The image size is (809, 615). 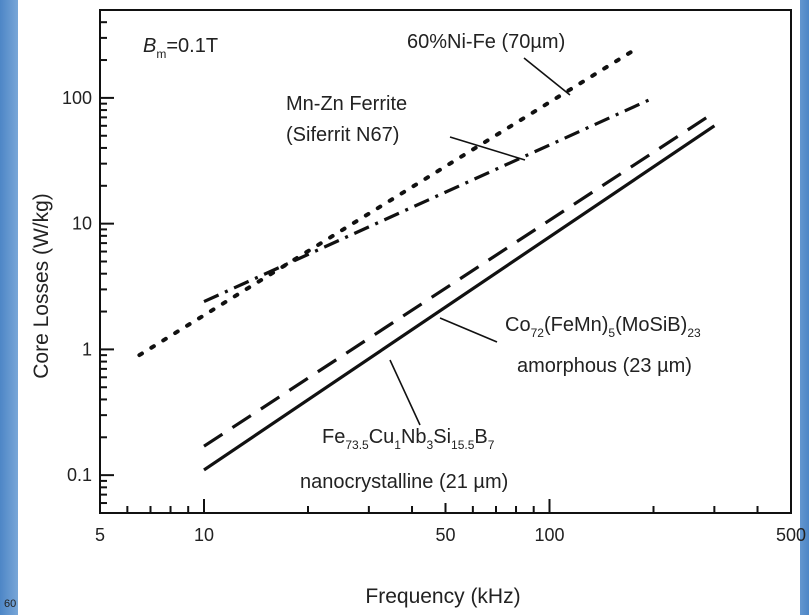 What do you see at coordinates (408, 439) in the screenshot?
I see `annotation-nanocrystalline-formula: Fe73.5Cu1Nb3Si15.5B7` at bounding box center [408, 439].